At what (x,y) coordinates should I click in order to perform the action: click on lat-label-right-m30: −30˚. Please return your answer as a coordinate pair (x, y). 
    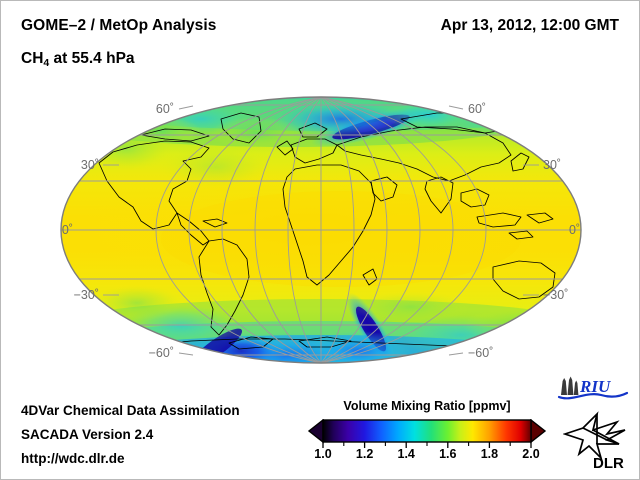
    Looking at the image, I should click on (555, 295).